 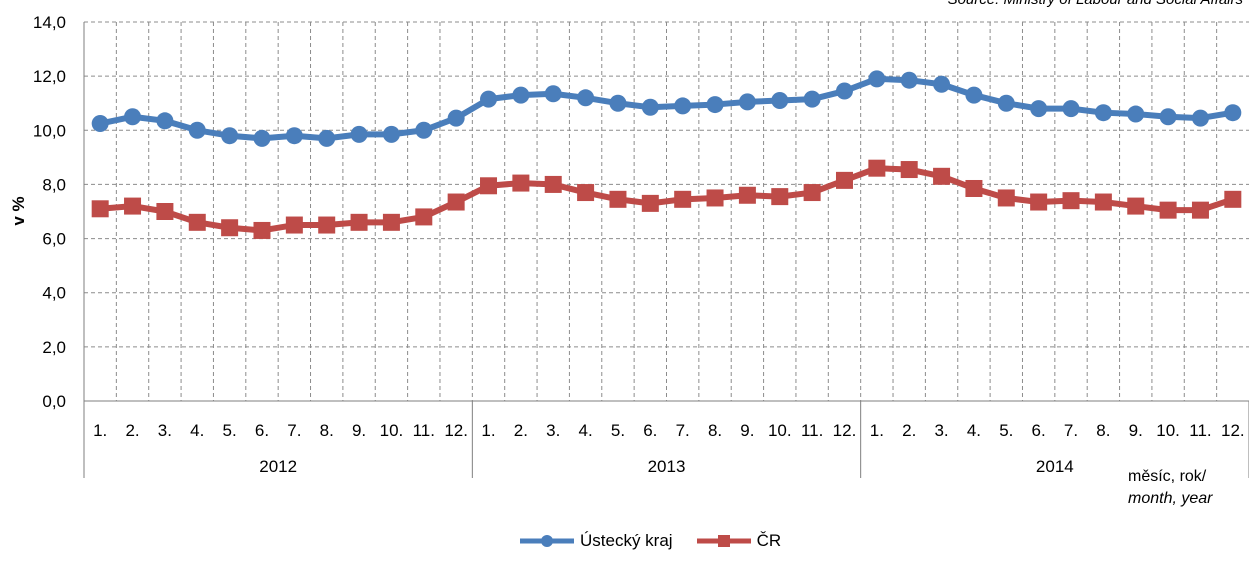 I want to click on y-tick-labels: 0,0 2,0 4,0 6,0 8,0 10,0 12,0 14,0, so click(x=49, y=212).